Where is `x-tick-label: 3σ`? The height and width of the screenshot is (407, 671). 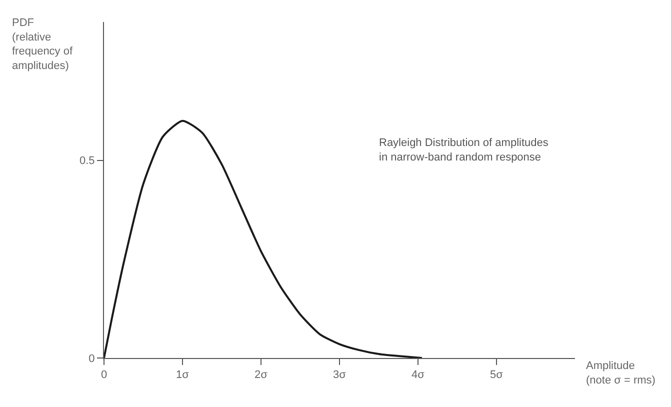 x-tick-label: 3σ is located at coordinates (339, 375).